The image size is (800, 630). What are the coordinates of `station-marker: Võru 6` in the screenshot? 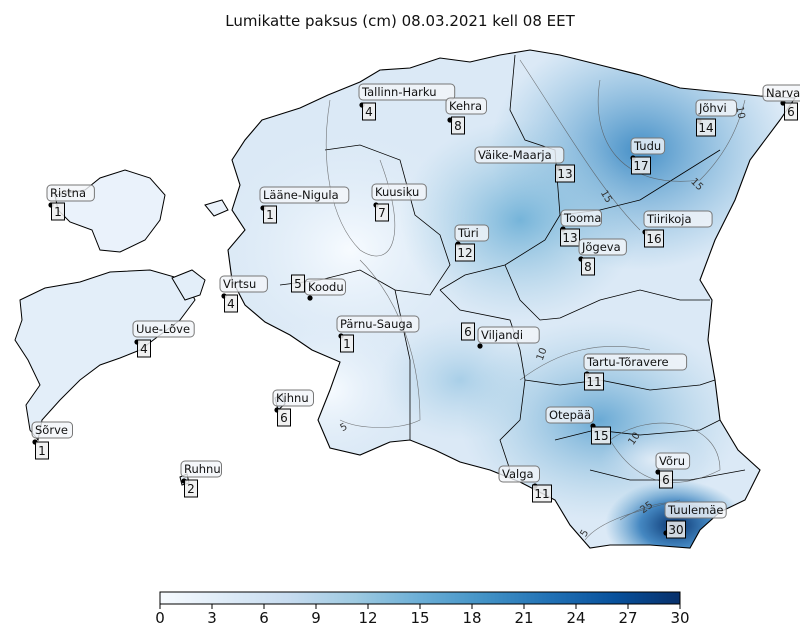 It's located at (673, 470).